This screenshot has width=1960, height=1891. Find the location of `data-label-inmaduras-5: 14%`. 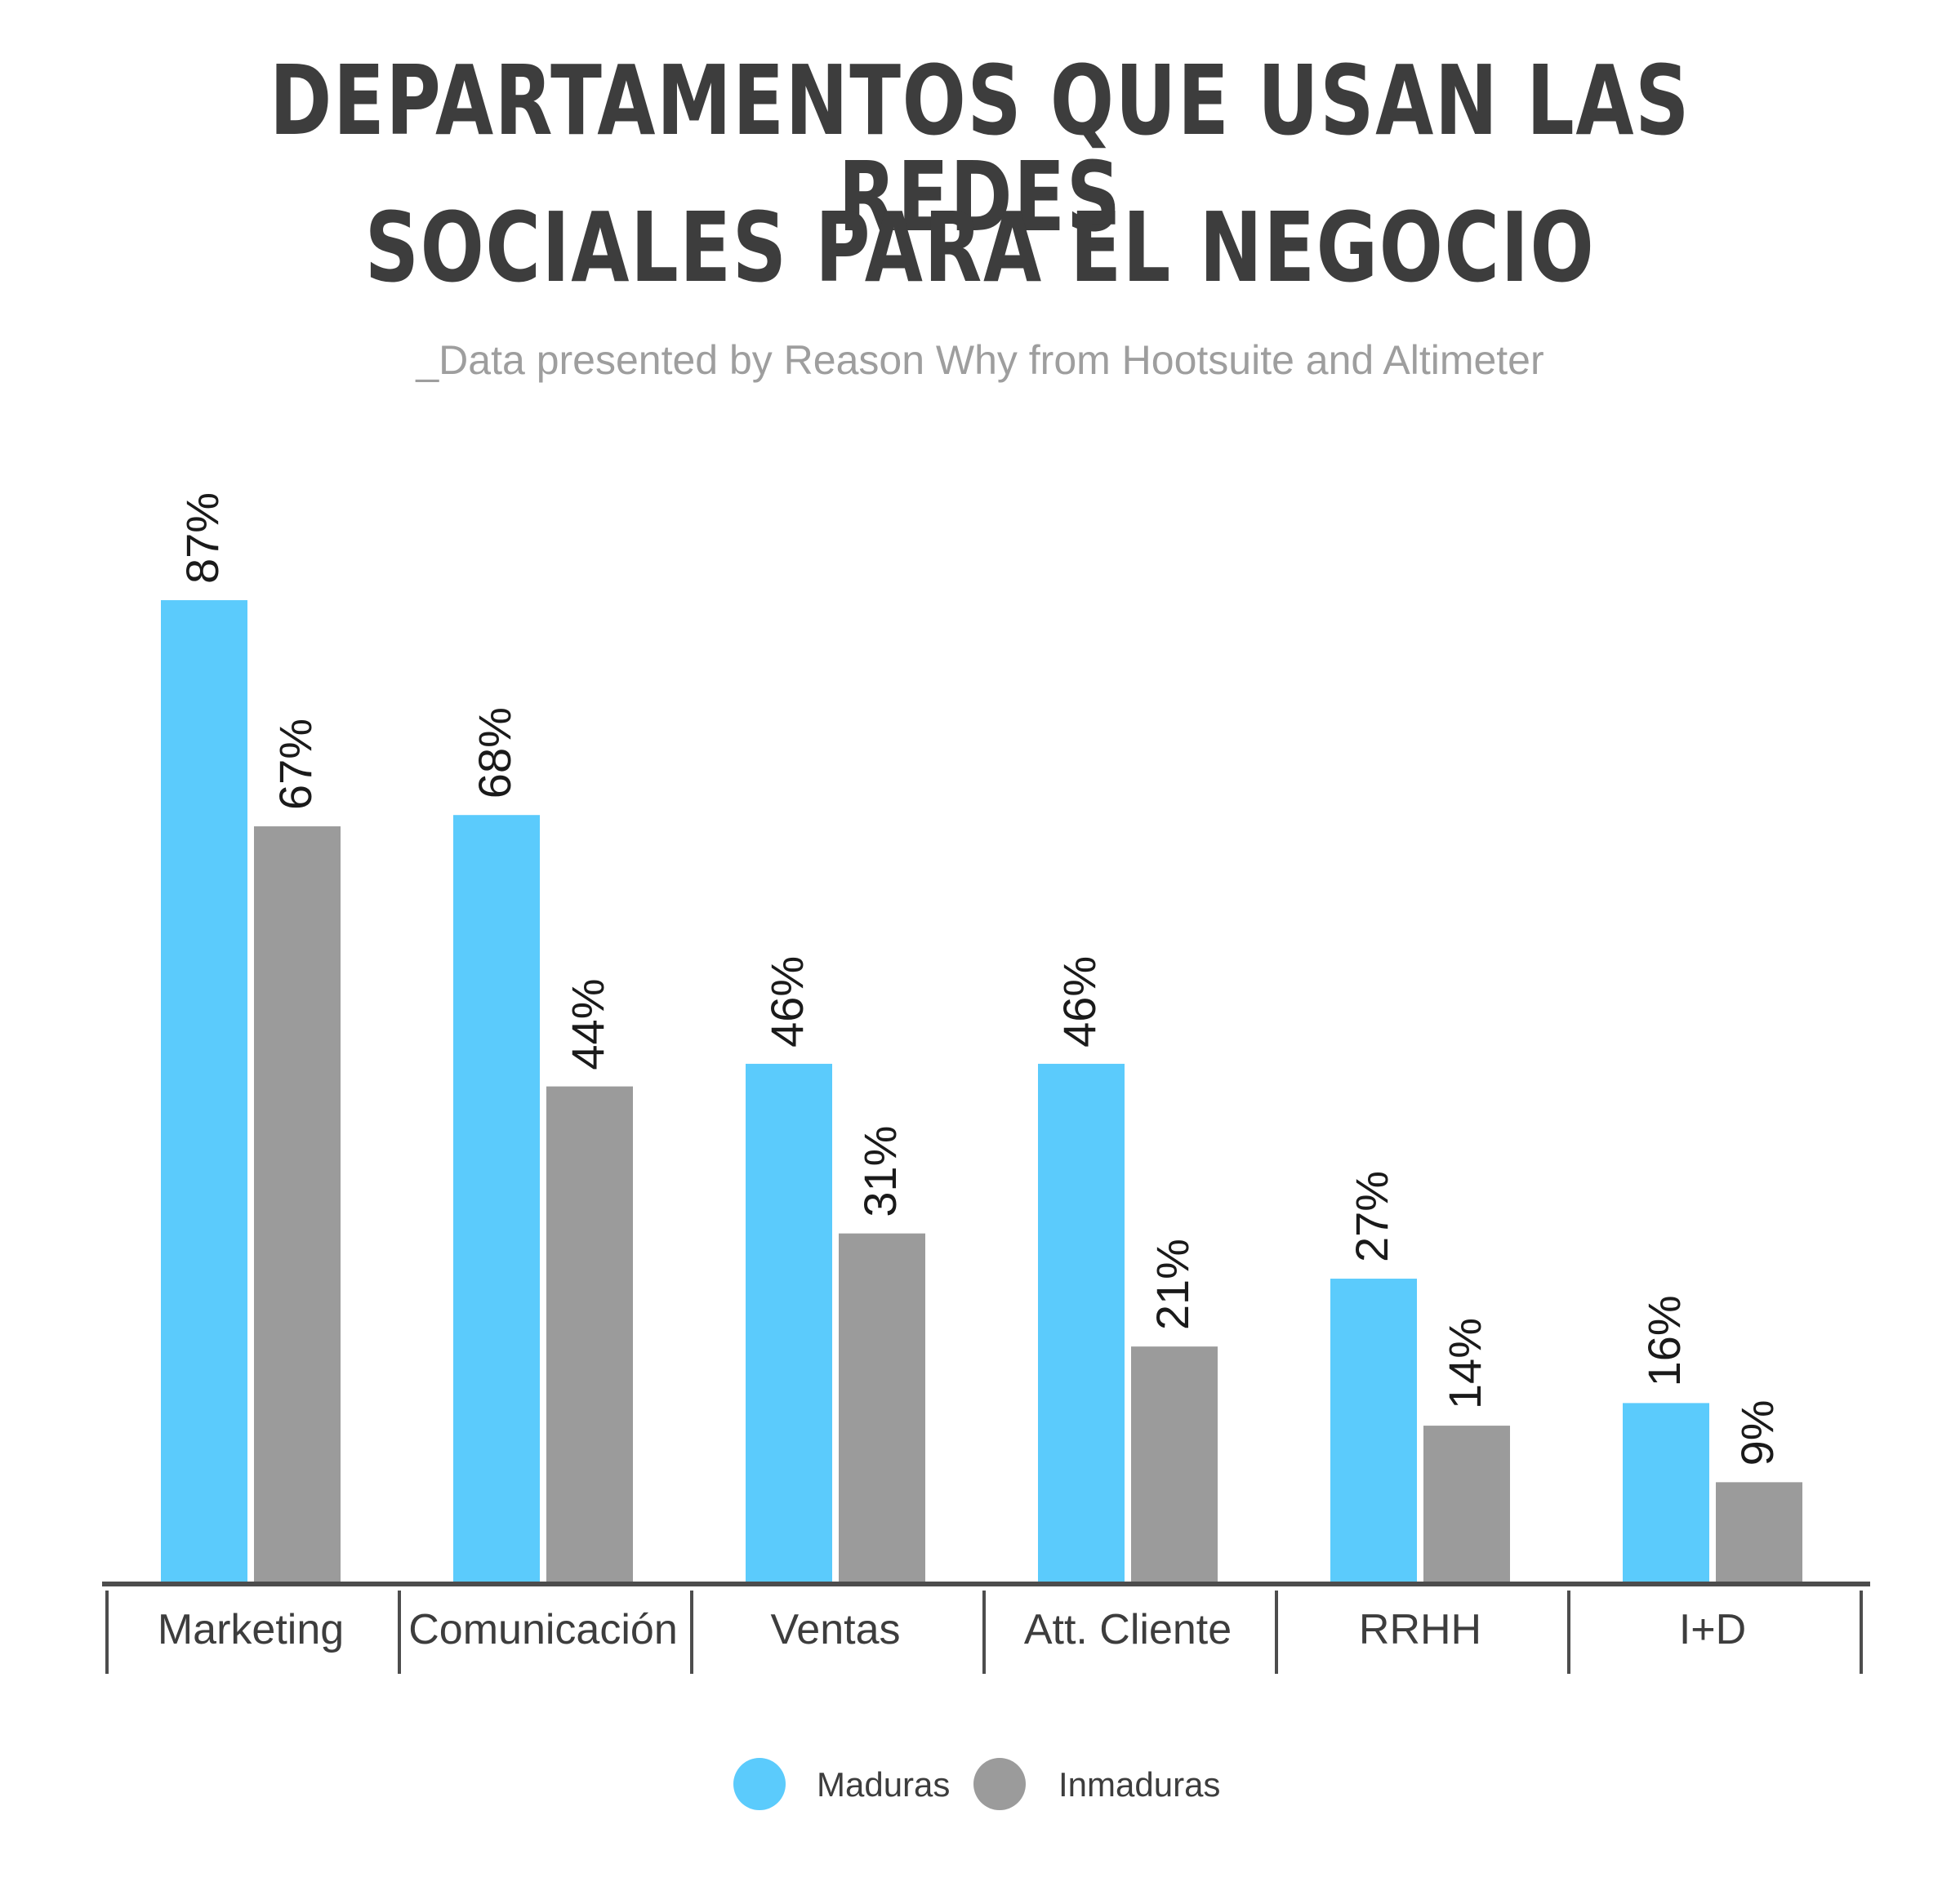

data-label-inmaduras-5: 14% is located at coordinates (1464, 1363).